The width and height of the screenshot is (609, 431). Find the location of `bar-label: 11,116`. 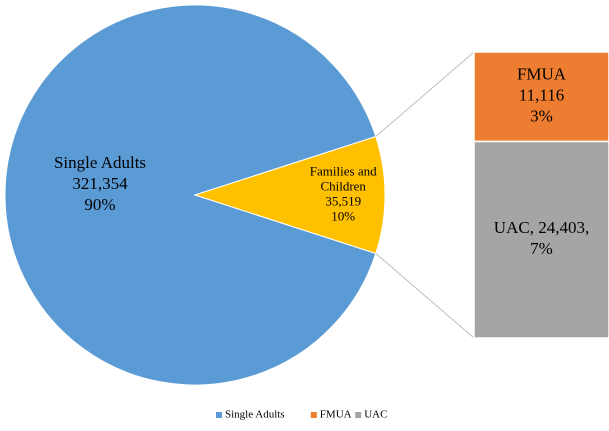

bar-label: 11,116 is located at coordinates (542, 95).